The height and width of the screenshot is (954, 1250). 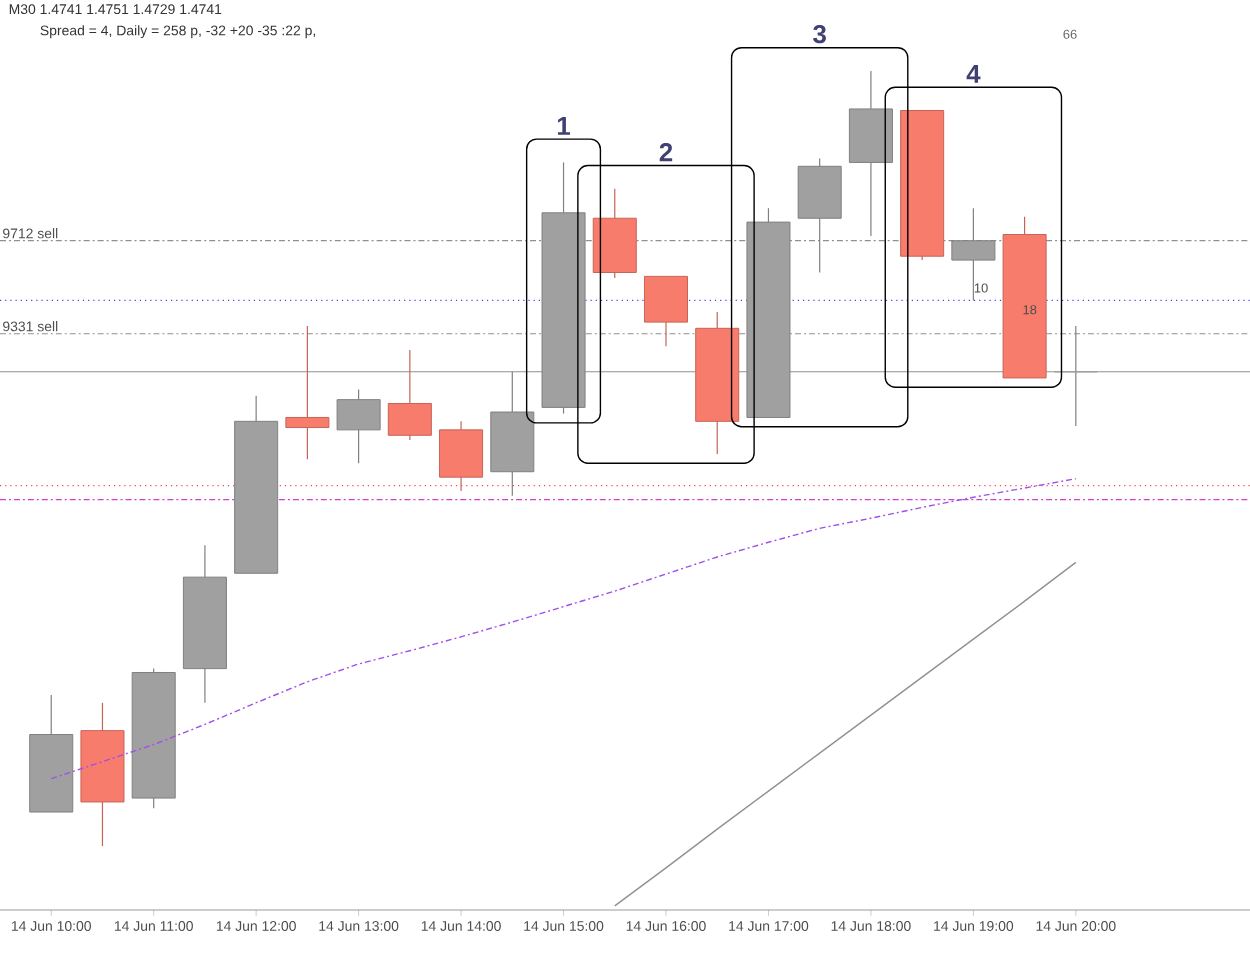 I want to click on annotation: 4, so click(x=973, y=74).